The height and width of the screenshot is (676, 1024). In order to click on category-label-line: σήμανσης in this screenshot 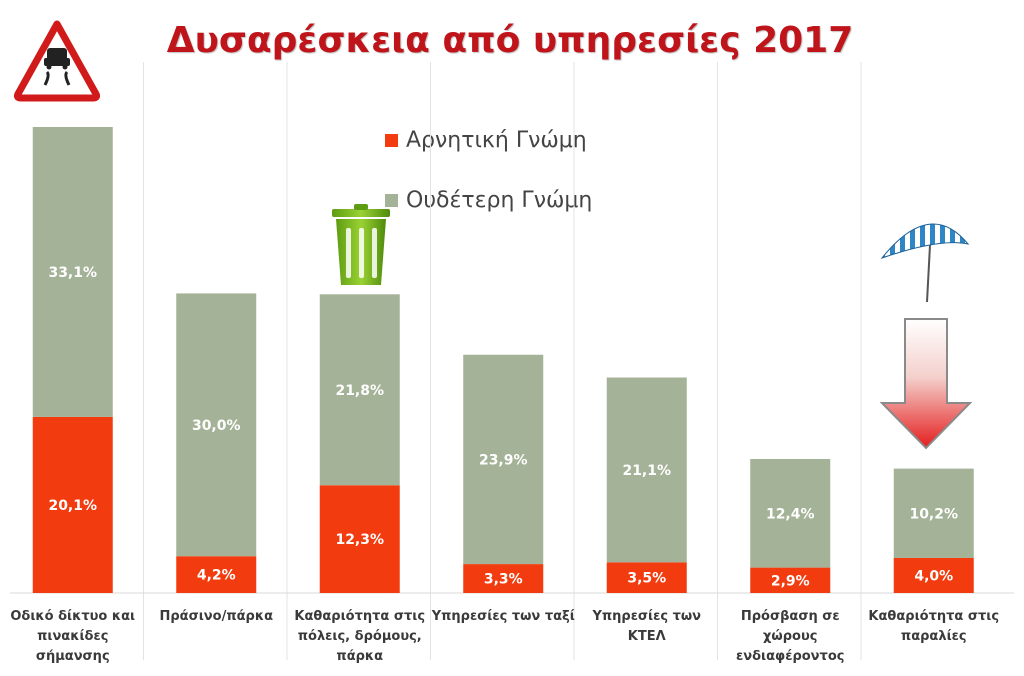, I will do `click(73, 656)`.